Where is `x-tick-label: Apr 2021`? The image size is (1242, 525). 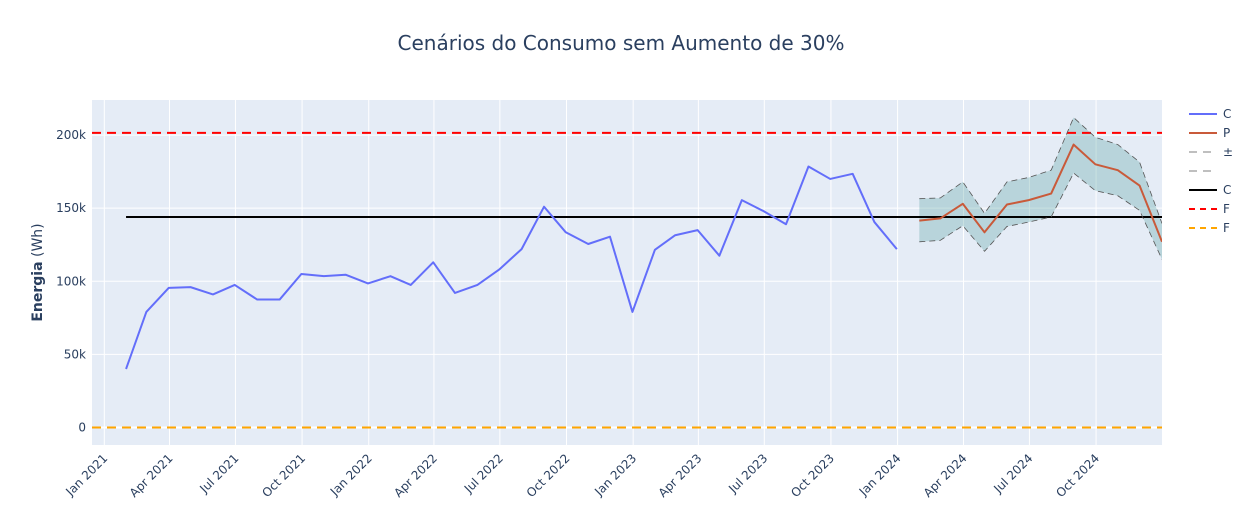 x-tick-label: Apr 2021 is located at coordinates (151, 475).